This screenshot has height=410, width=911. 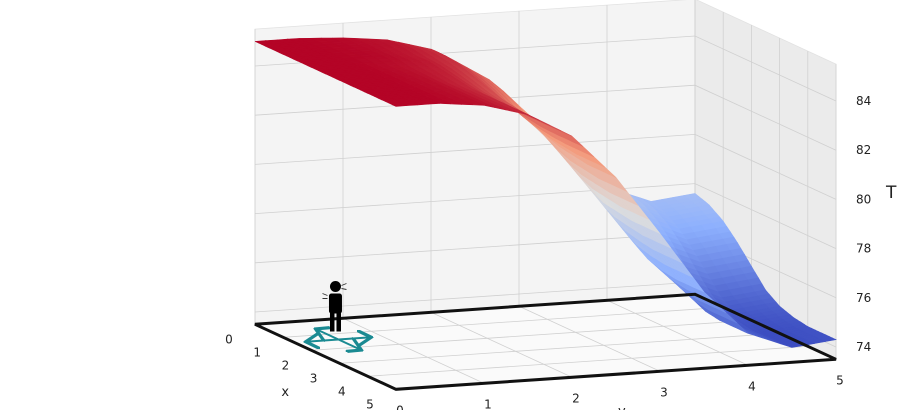 I want to click on agent-marker, so click(x=339, y=315).